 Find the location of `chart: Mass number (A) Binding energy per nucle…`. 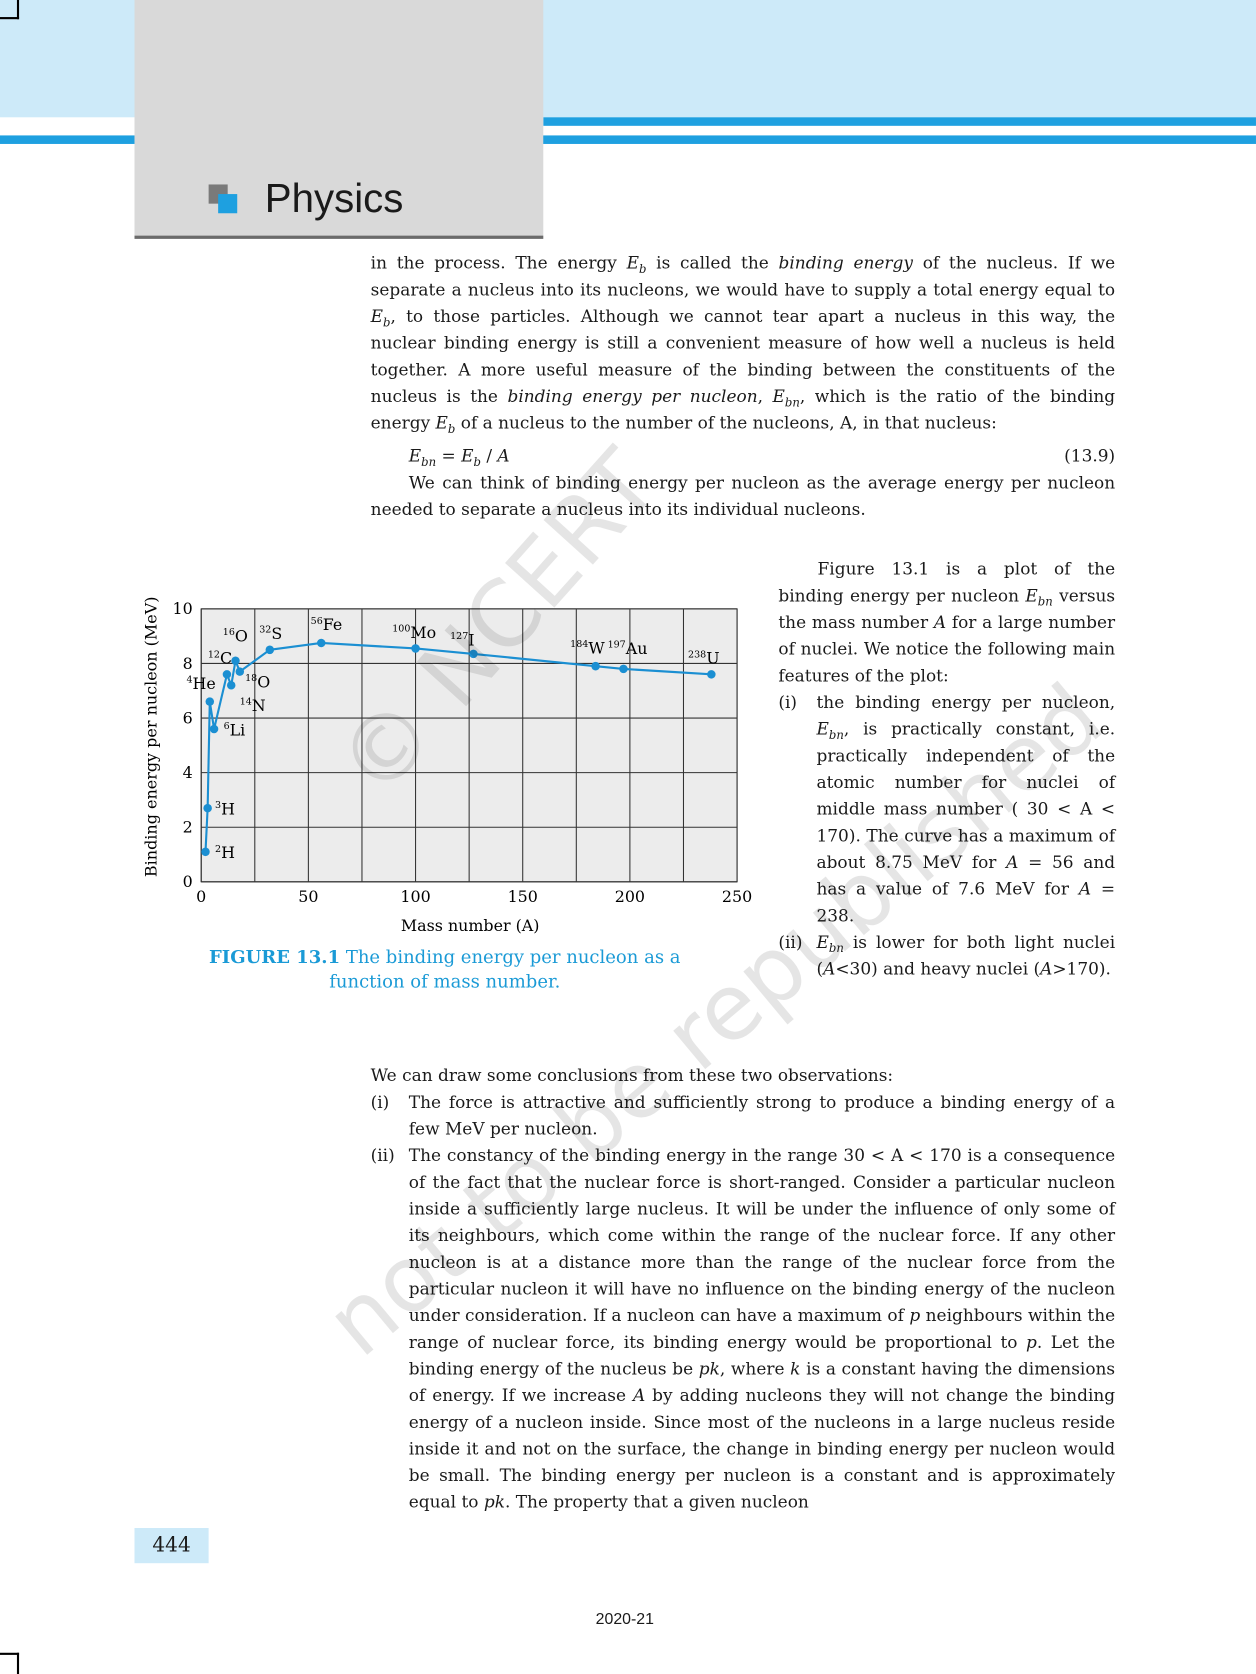

chart: Mass number (A) Binding energy per nucle… is located at coordinates (447, 766).